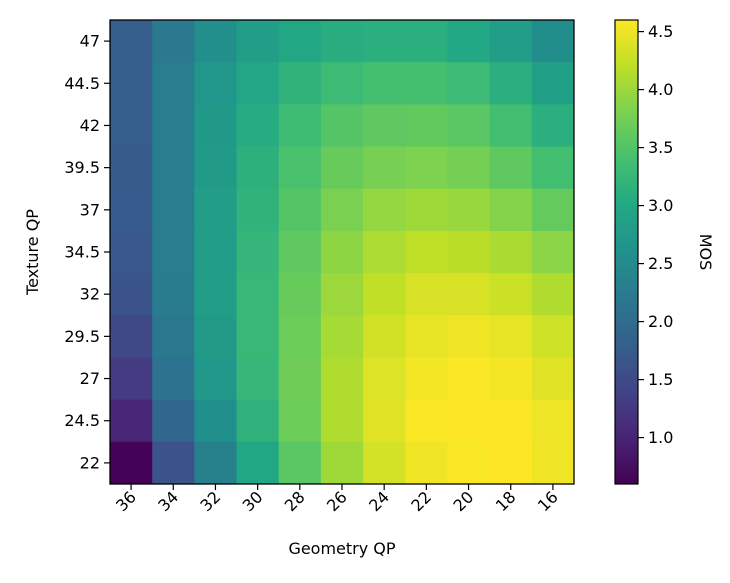 The image size is (730, 583). I want to click on x-tick-label: 18, so click(506, 501).